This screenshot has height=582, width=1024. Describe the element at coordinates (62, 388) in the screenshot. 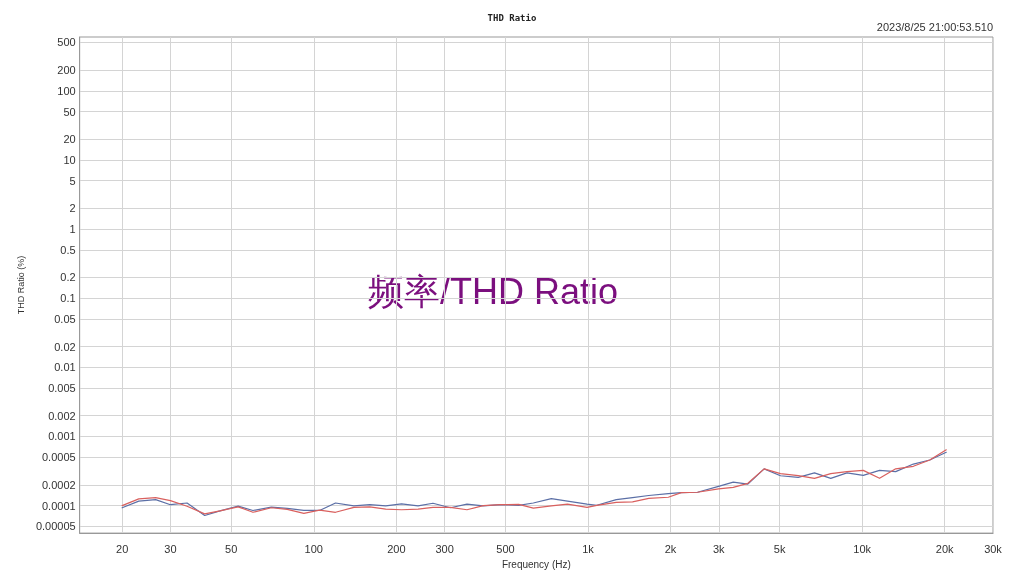

I see `y-tick-label: 0.005` at that location.